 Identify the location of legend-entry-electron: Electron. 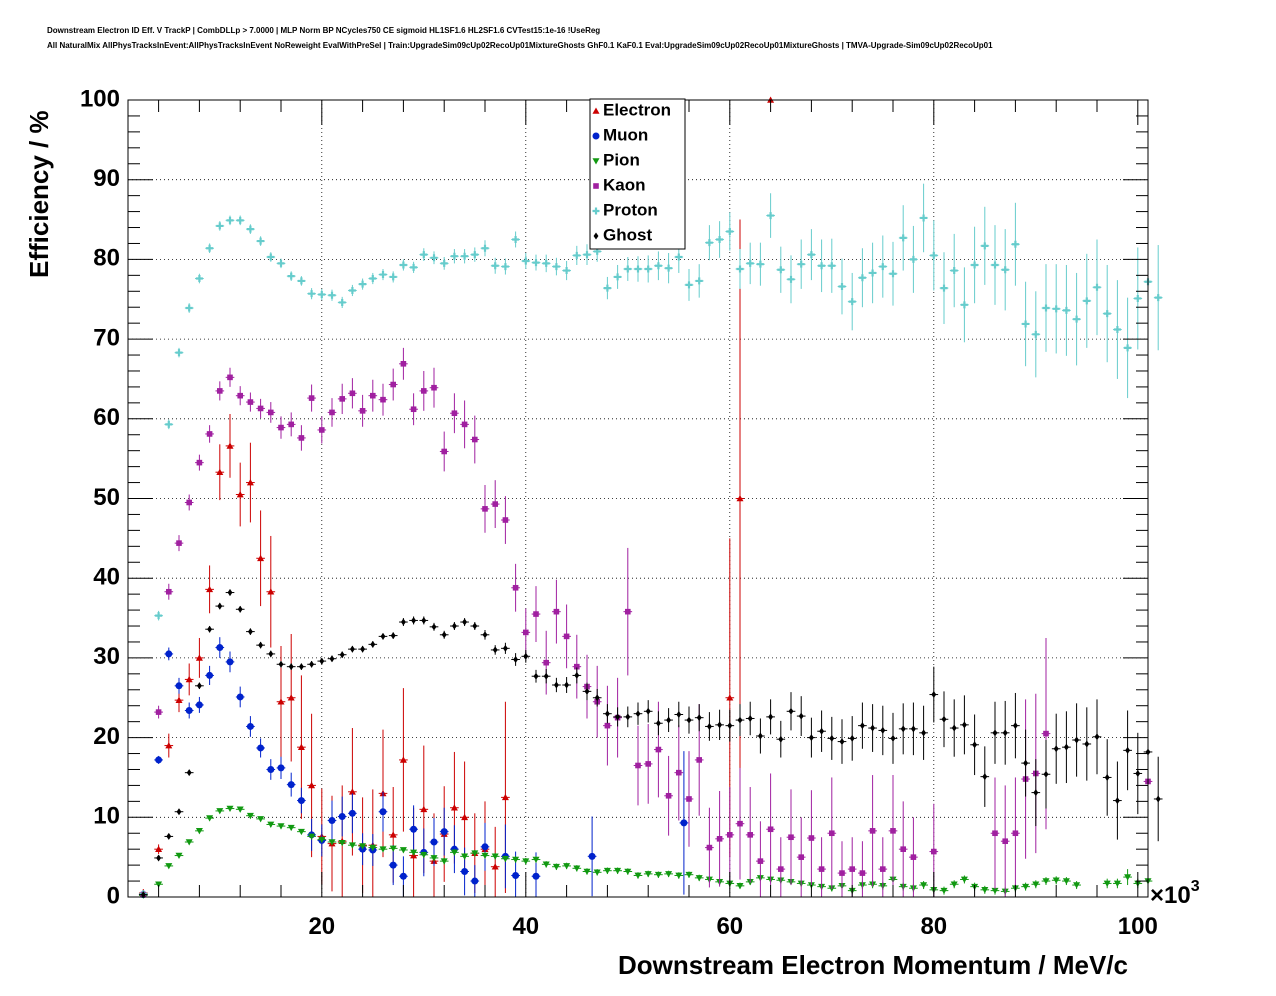
(631, 109).